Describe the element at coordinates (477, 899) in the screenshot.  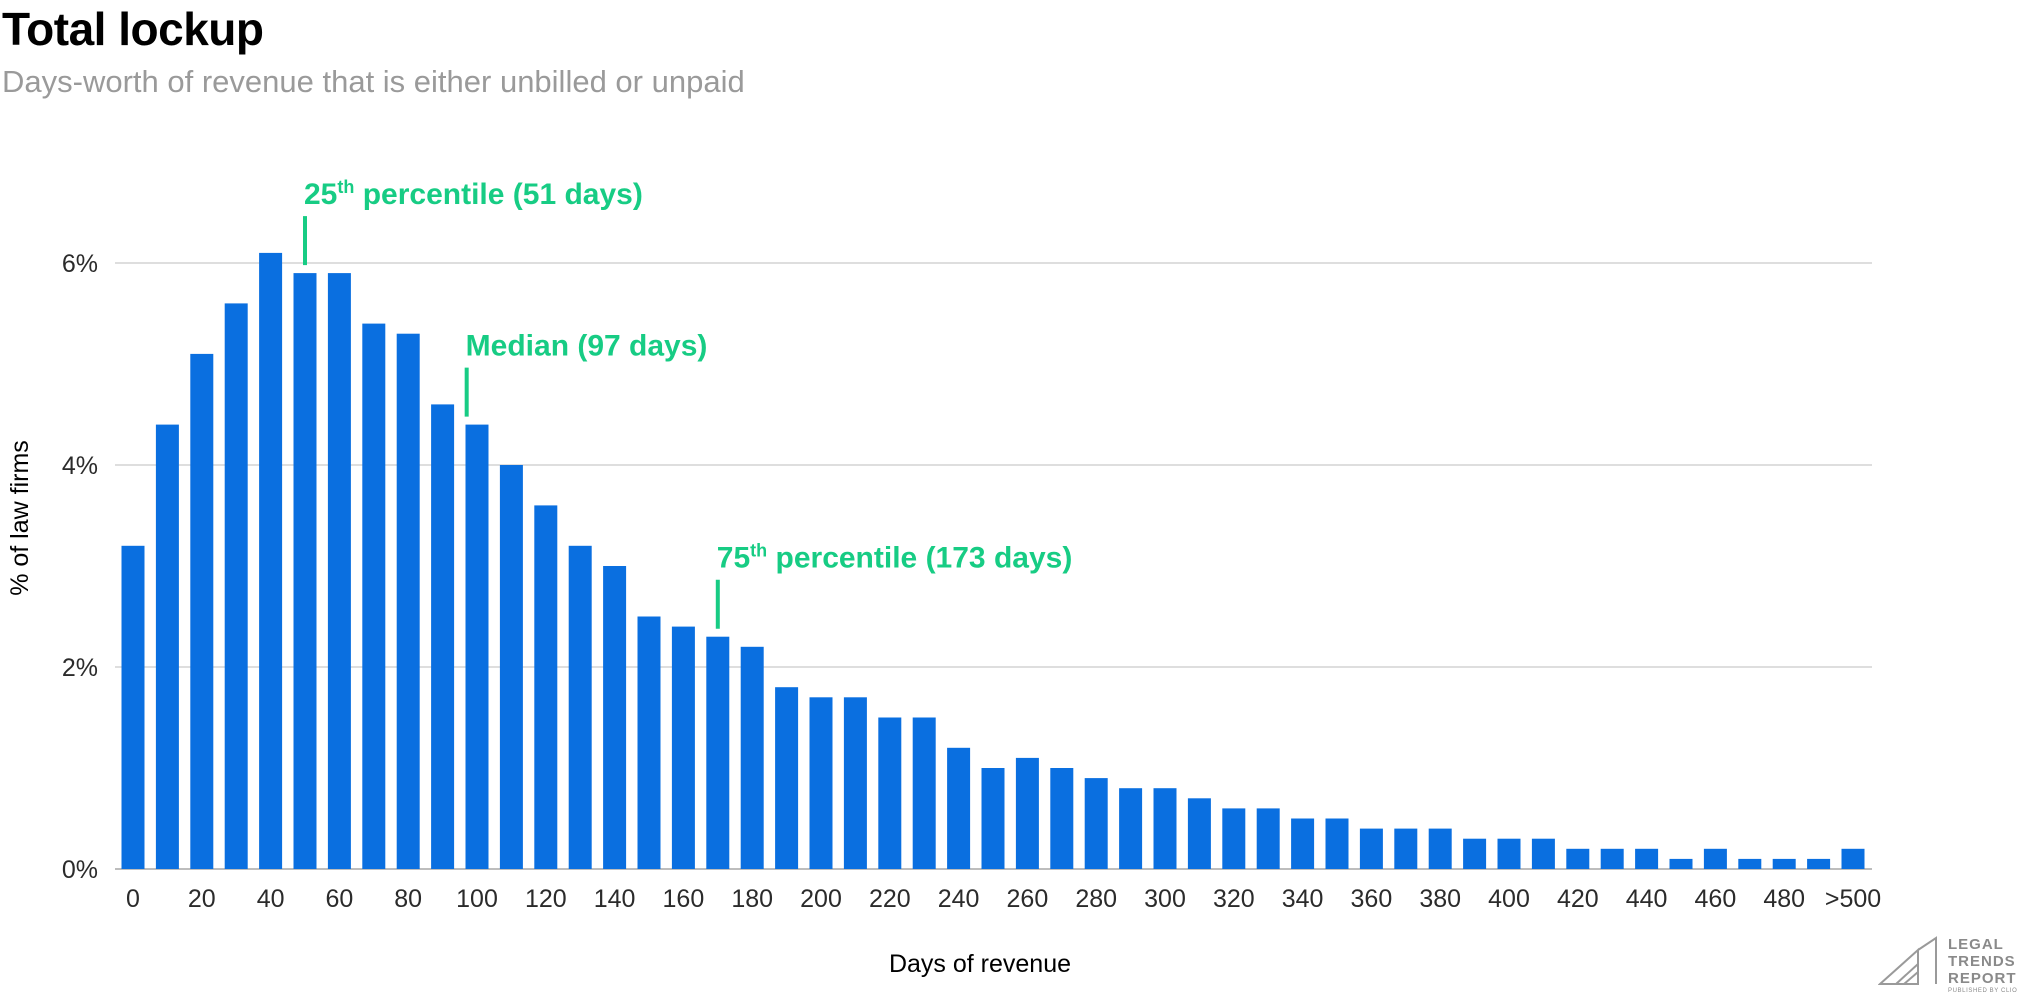
I see `x-tick-label: 100` at that location.